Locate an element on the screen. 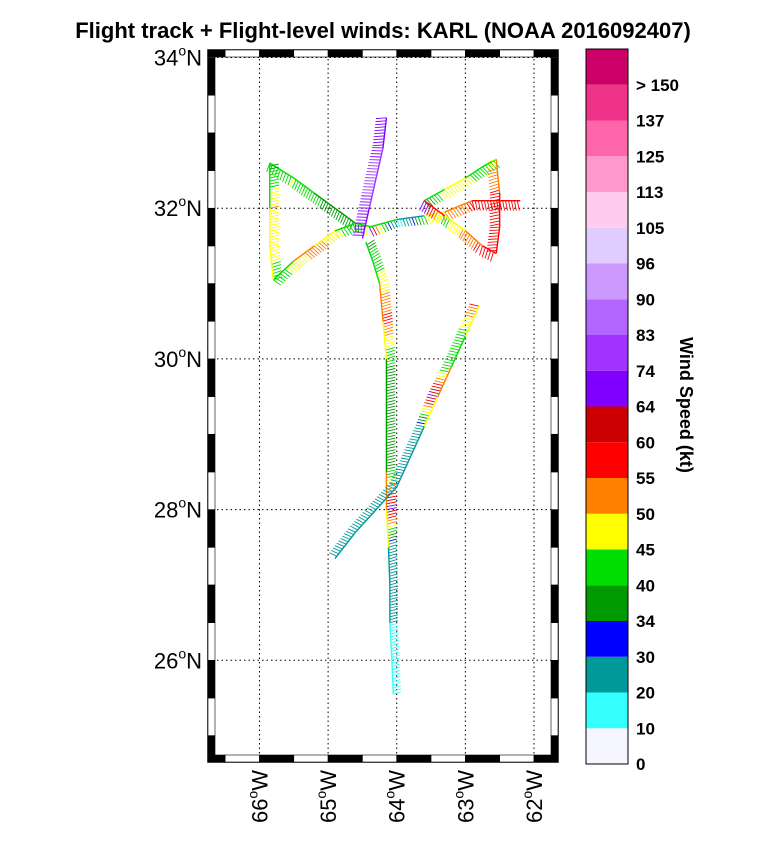 The image size is (776, 854). border-segment-left is located at coordinates (211, 603).